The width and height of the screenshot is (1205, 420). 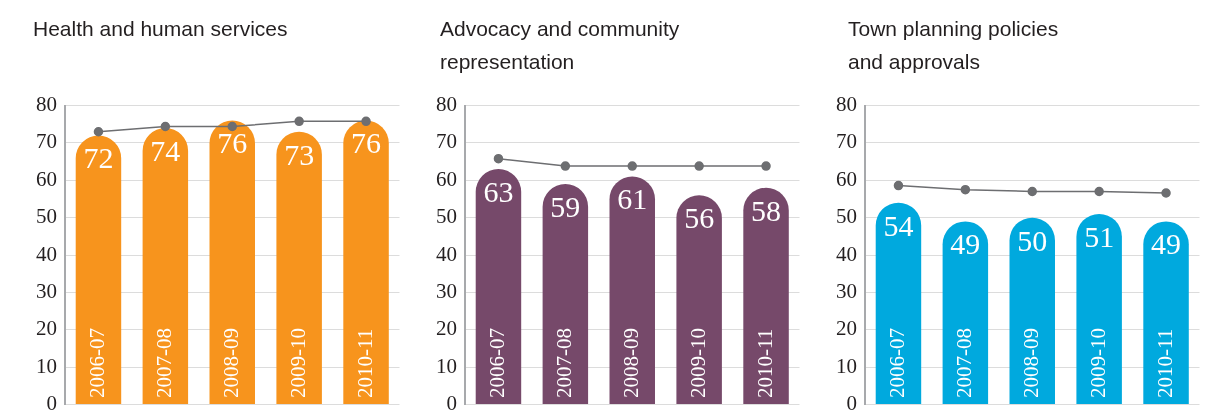 What do you see at coordinates (565, 206) in the screenshot?
I see `data-label: 59` at bounding box center [565, 206].